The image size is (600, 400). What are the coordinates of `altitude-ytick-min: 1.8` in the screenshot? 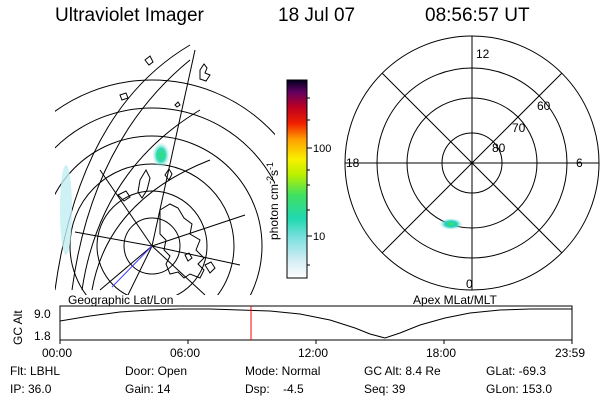 It's located at (42, 336).